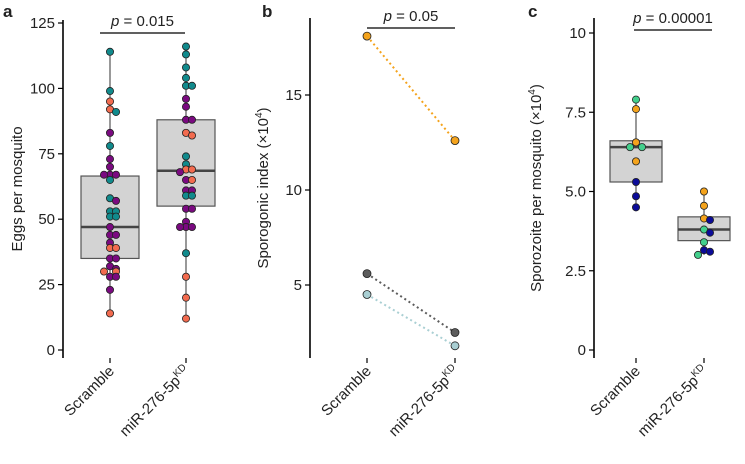  What do you see at coordinates (46, 285) in the screenshot?
I see `y-tick-label: 25` at bounding box center [46, 285].